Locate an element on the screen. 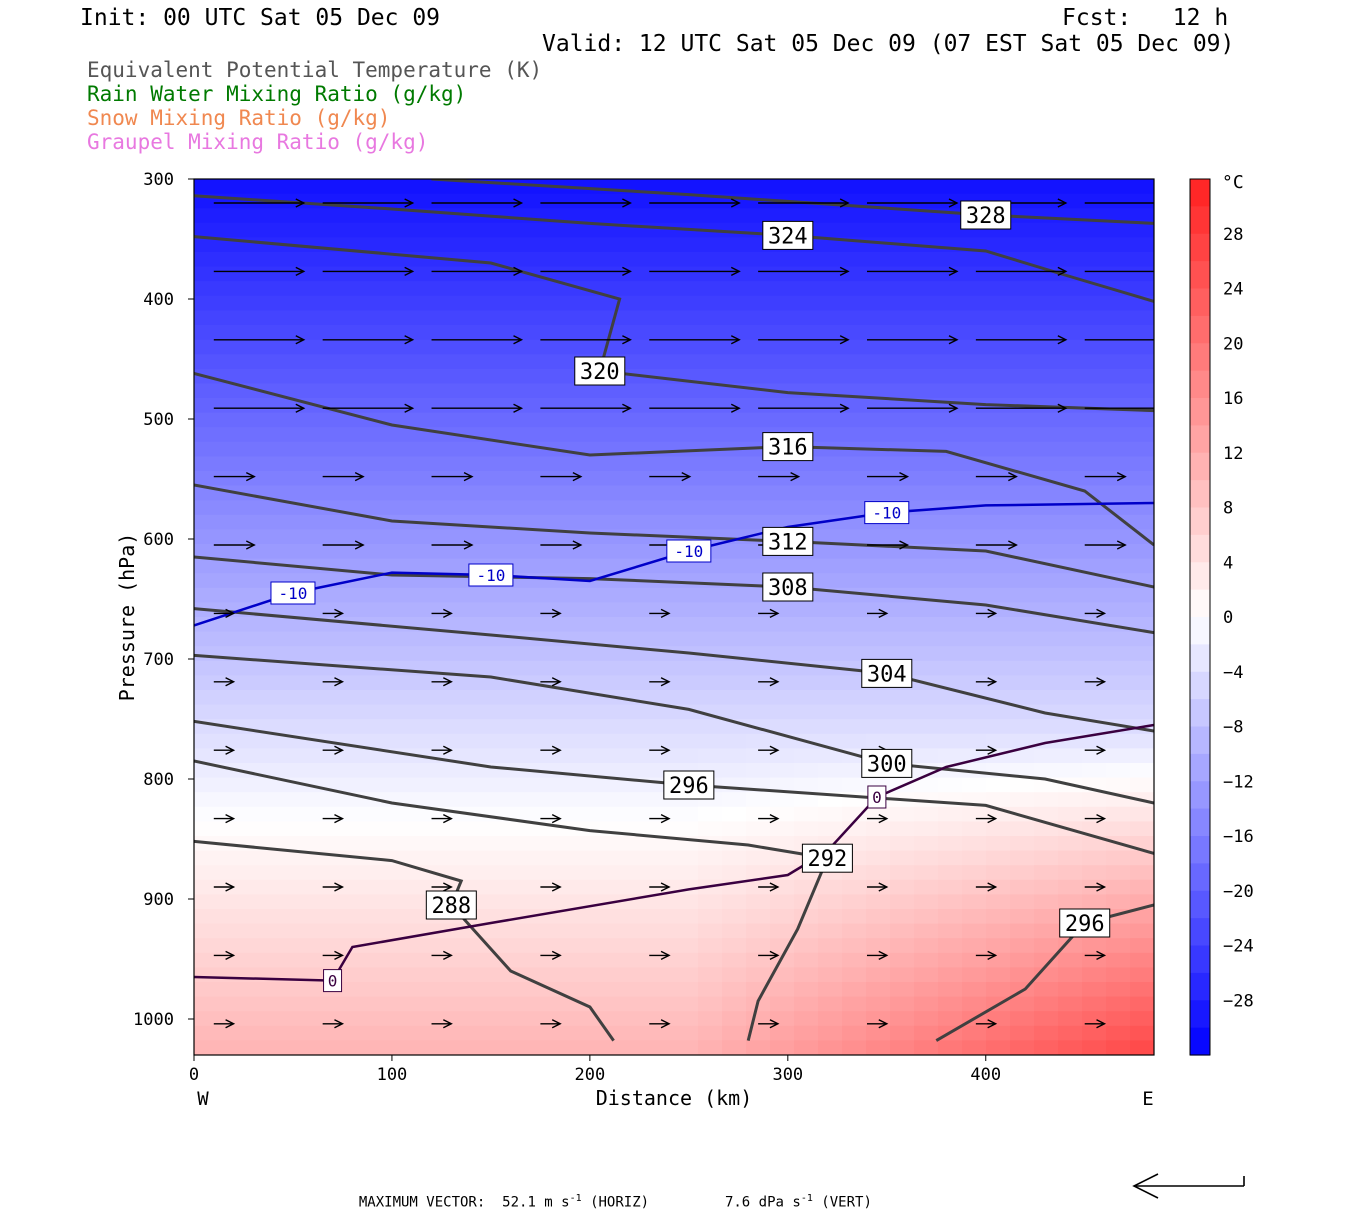  isotherm-label-box is located at coordinates (877, 797).